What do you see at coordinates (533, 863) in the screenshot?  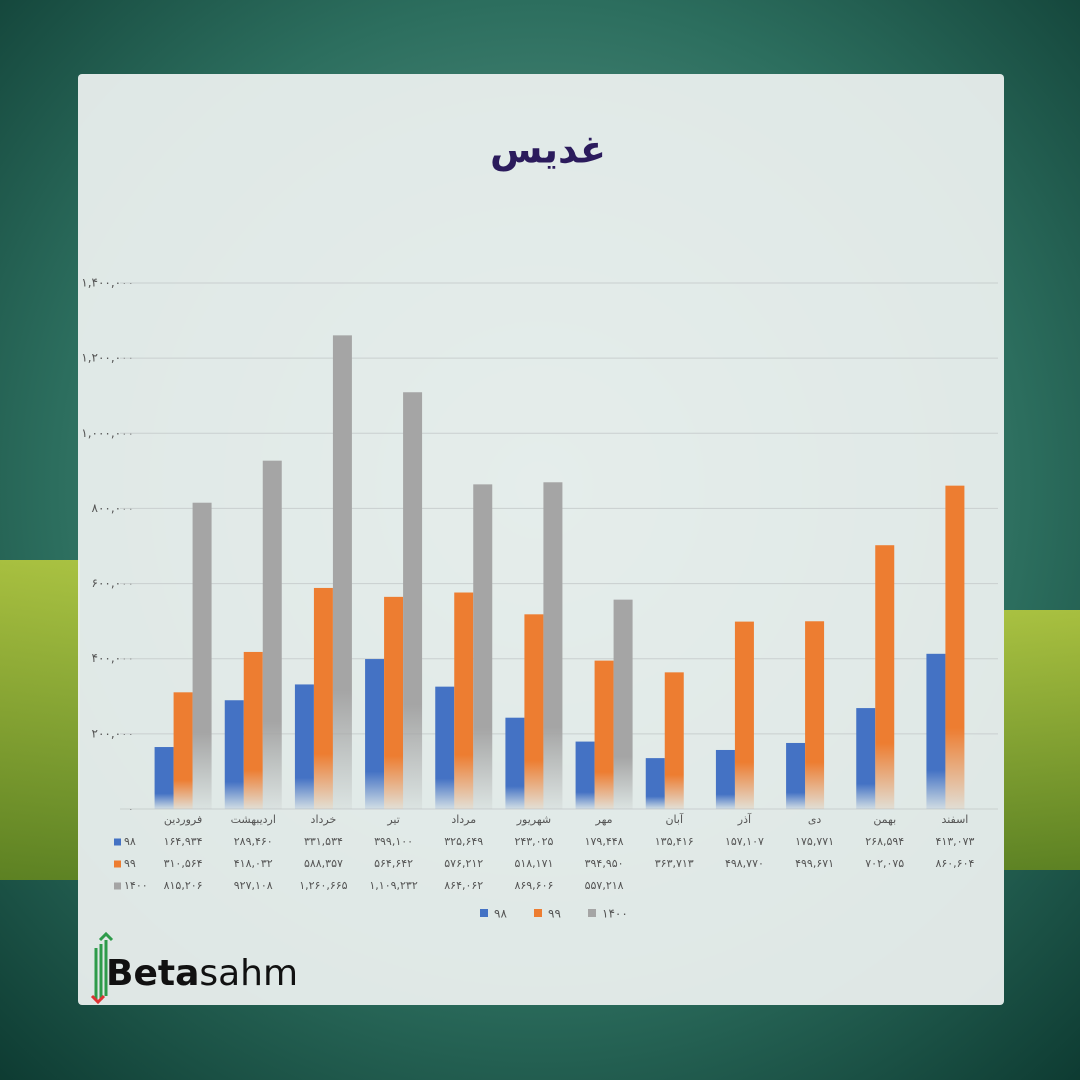 I see `table-cell: ۵۱۸,۱۷۱` at bounding box center [533, 863].